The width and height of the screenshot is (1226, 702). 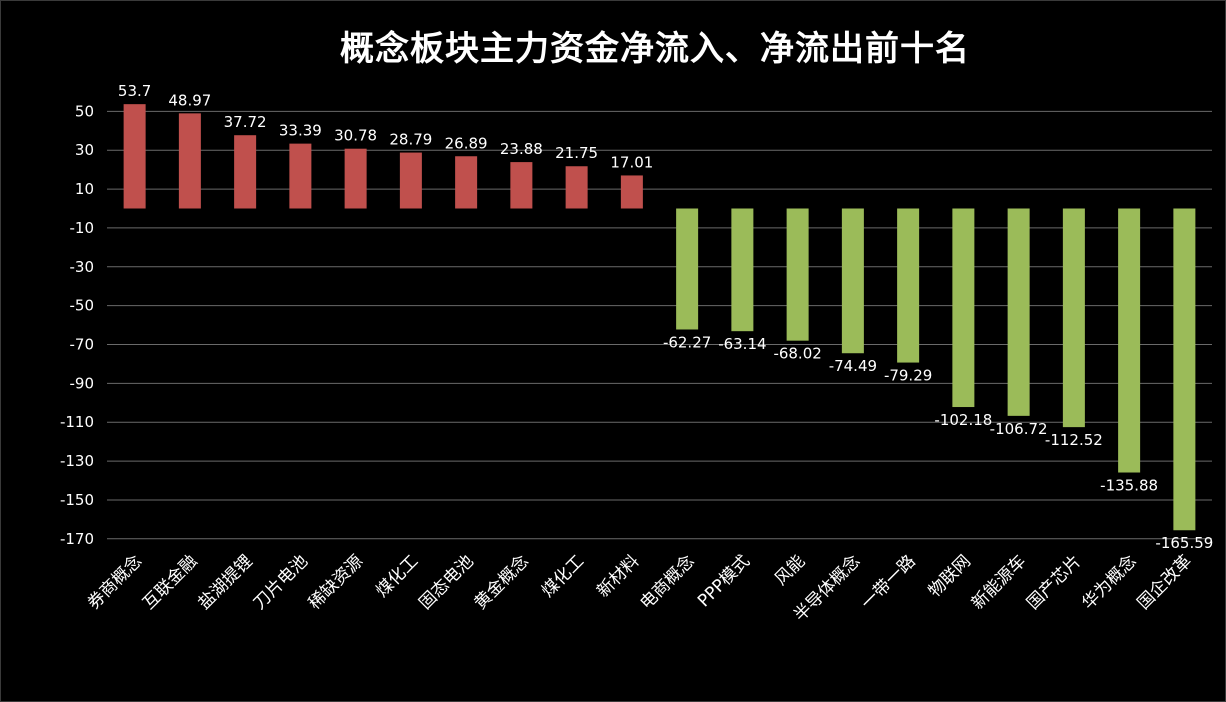 What do you see at coordinates (281, 582) in the screenshot?
I see `category-label: 刀片电池` at bounding box center [281, 582].